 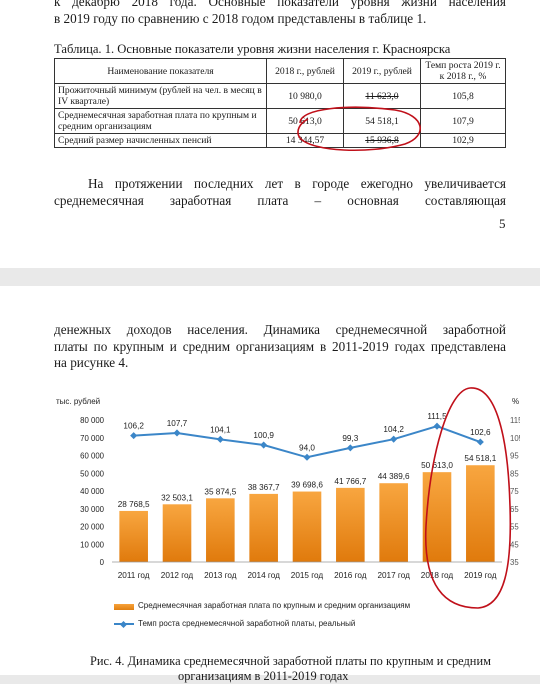 What do you see at coordinates (305, 96) in the screenshot?
I see `table-cell: 10 980,0` at bounding box center [305, 96].